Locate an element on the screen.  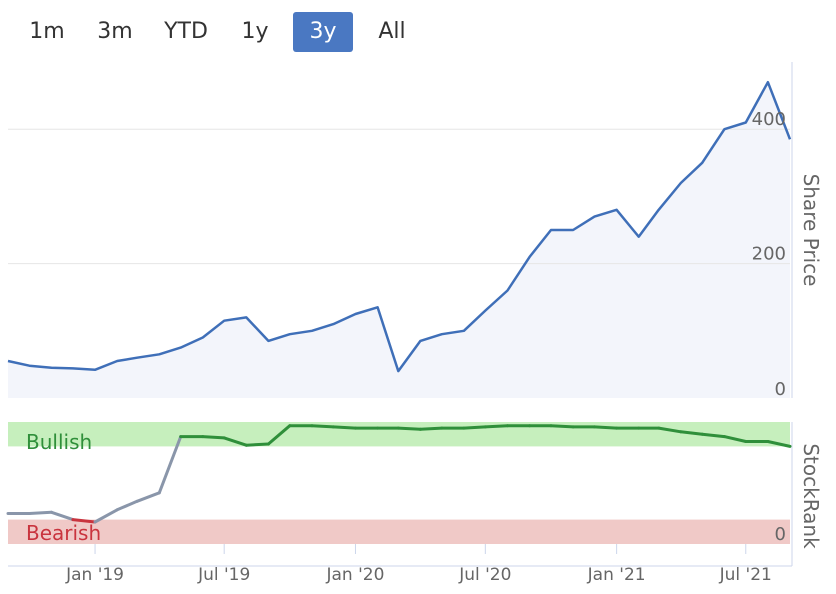
bearish-band-label: Bearish is located at coordinates (63, 533).